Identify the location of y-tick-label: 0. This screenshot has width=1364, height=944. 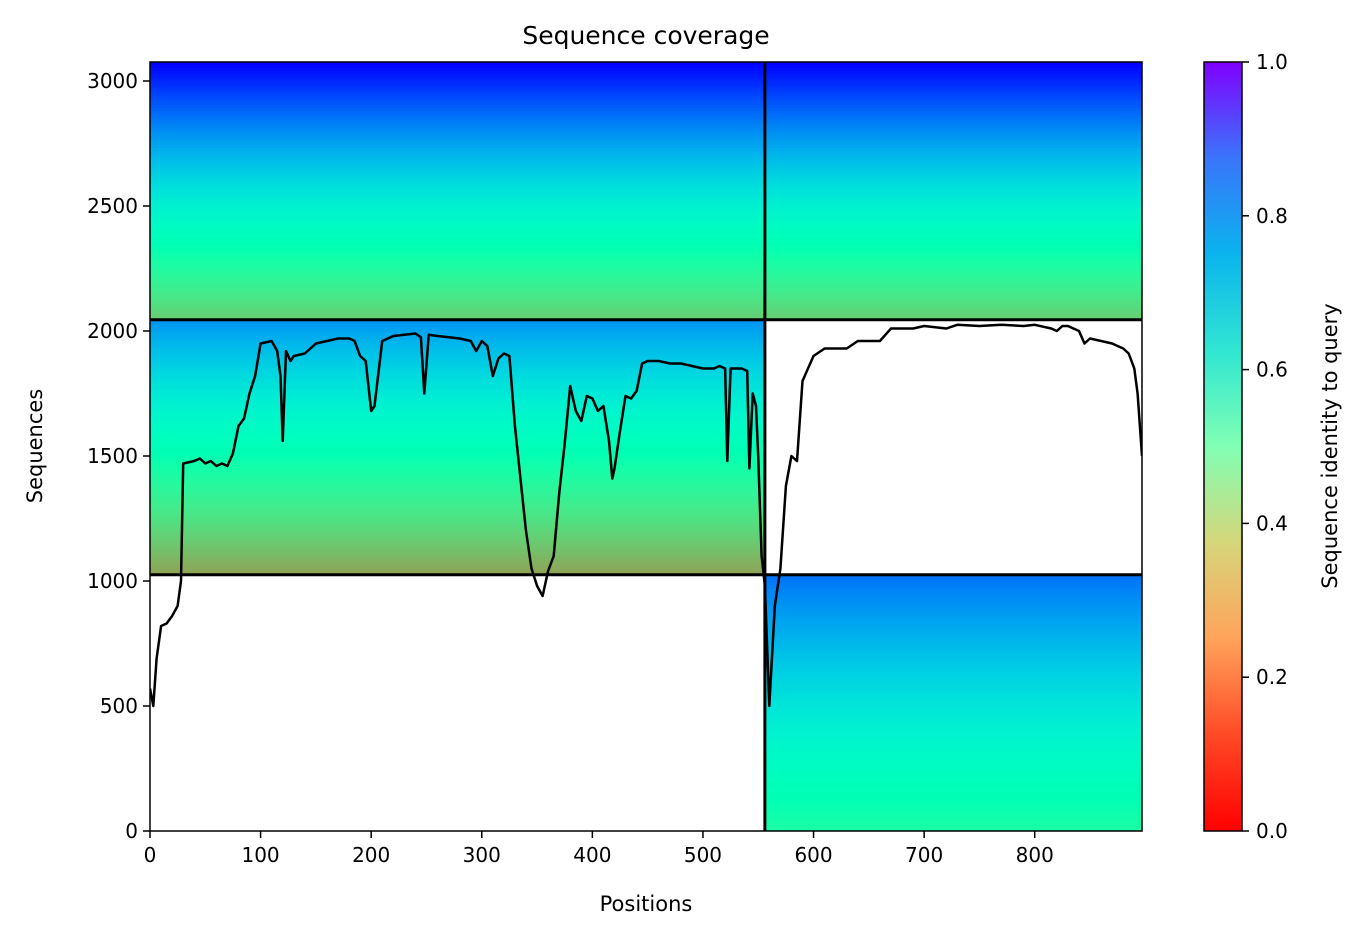
(131, 831).